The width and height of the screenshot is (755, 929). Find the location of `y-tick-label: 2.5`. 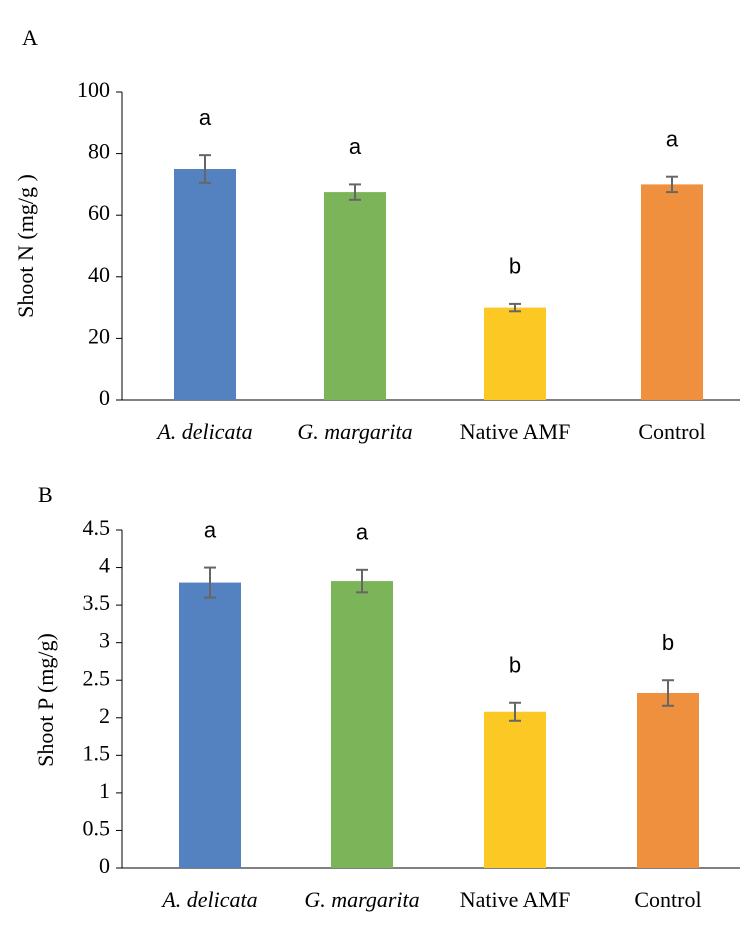

y-tick-label: 2.5 is located at coordinates (97, 677).